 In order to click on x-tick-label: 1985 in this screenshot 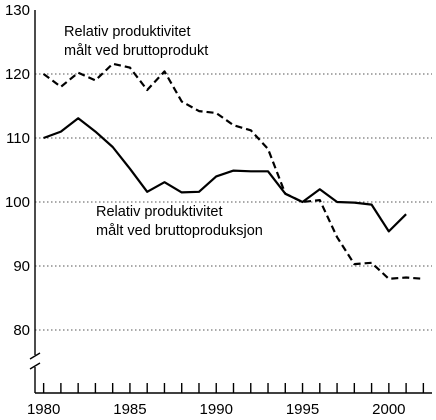, I will do `click(129, 409)`.